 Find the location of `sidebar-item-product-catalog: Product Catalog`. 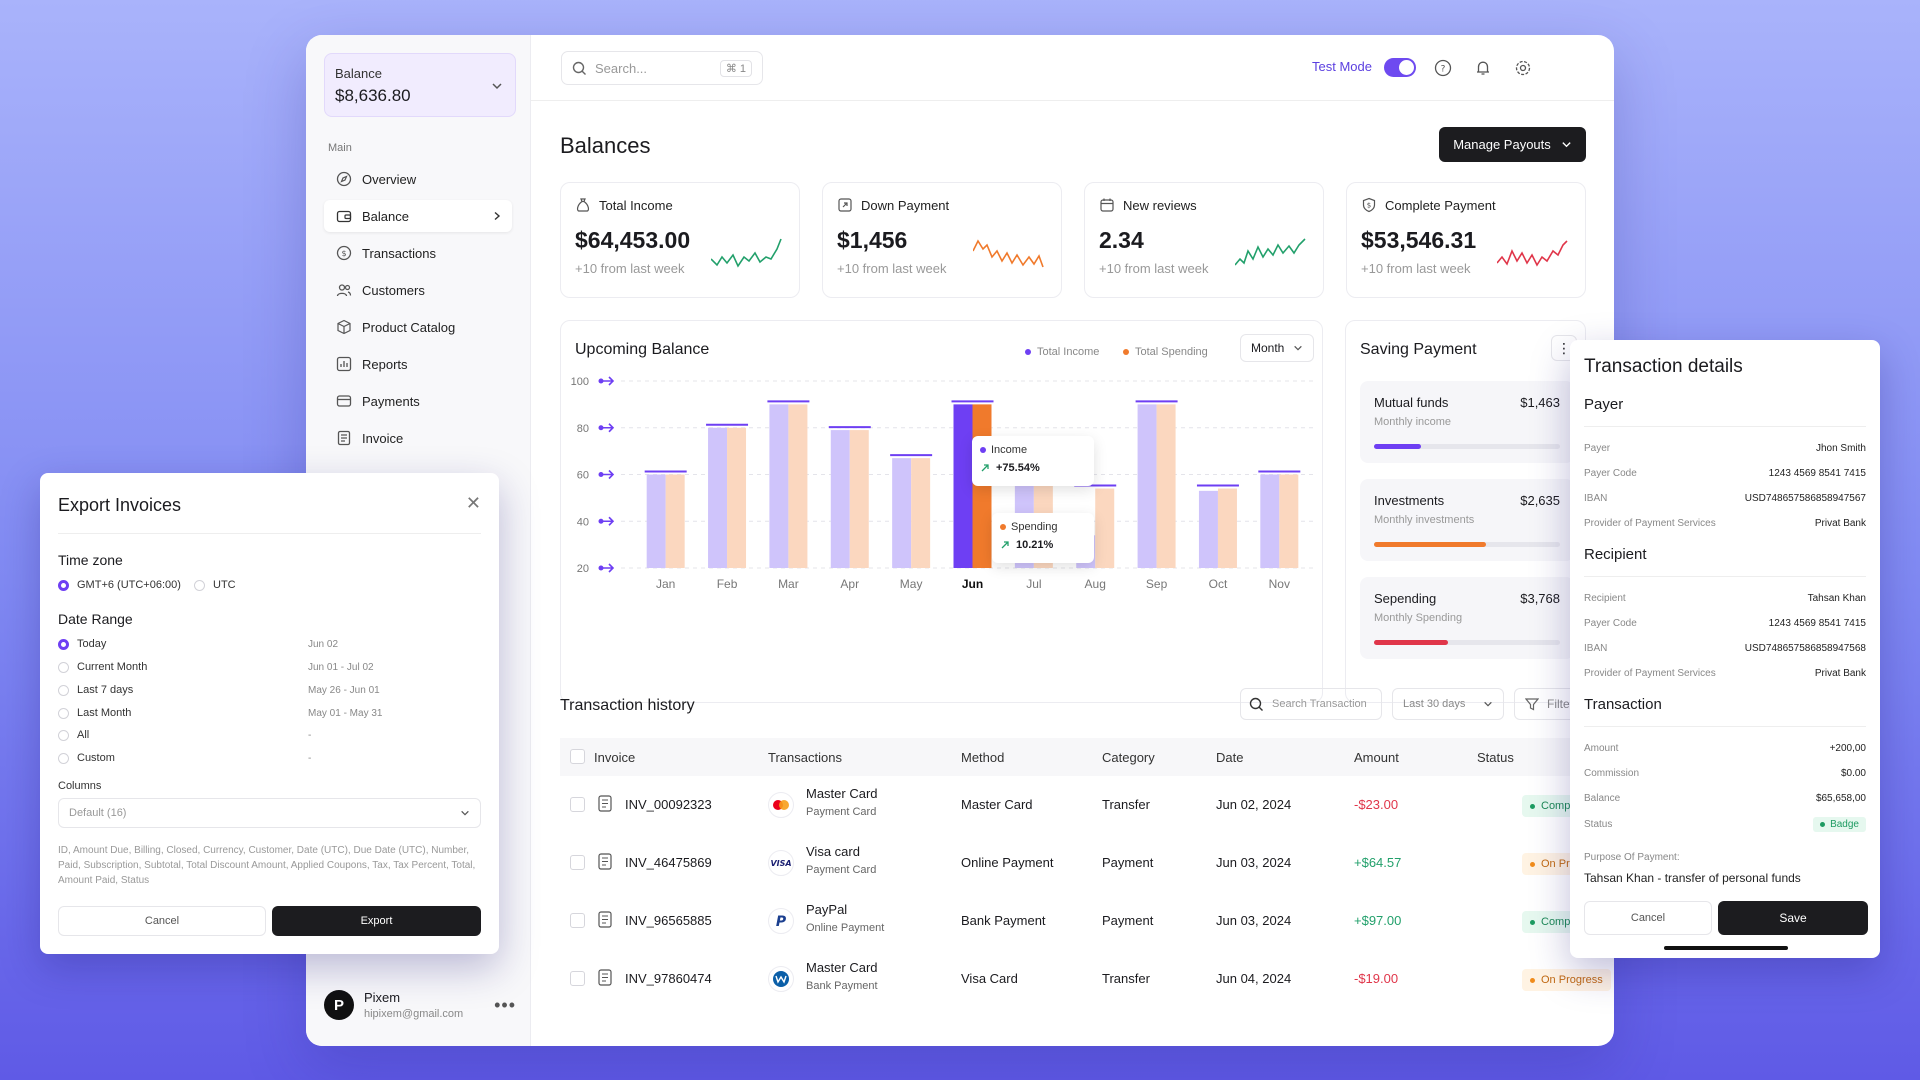

sidebar-item-product-catalog: Product Catalog is located at coordinates (418, 327).